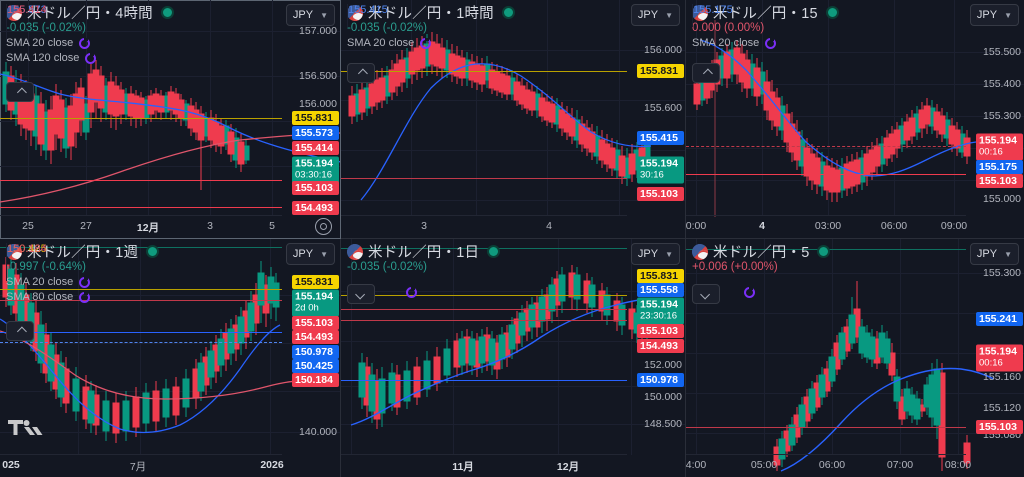  I want to click on price-tick: 155.120, so click(1002, 408).